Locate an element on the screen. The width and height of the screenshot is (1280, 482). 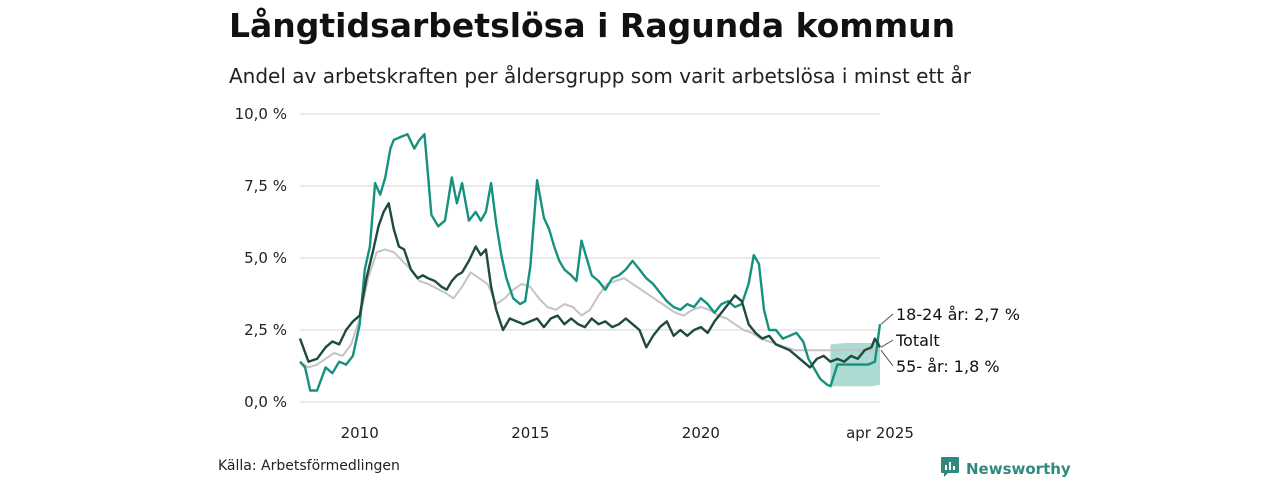
series-label-young: 18-24 år: 2,7 % is located at coordinates (958, 314).